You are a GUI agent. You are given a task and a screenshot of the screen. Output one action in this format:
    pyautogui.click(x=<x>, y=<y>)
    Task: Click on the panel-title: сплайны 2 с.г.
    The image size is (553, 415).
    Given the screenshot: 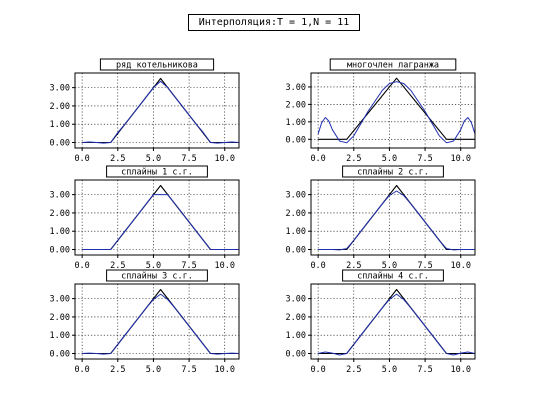 What is the action you would take?
    pyautogui.click(x=393, y=173)
    